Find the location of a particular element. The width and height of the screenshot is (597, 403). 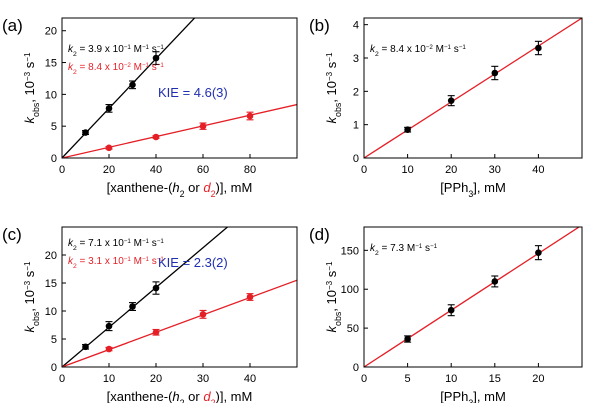

label-part: [xanthene-( is located at coordinates (140, 187).